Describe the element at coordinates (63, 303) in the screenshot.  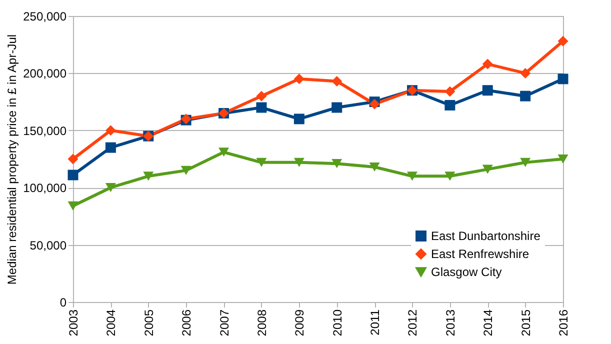
I see `y-tick-label: 0` at that location.